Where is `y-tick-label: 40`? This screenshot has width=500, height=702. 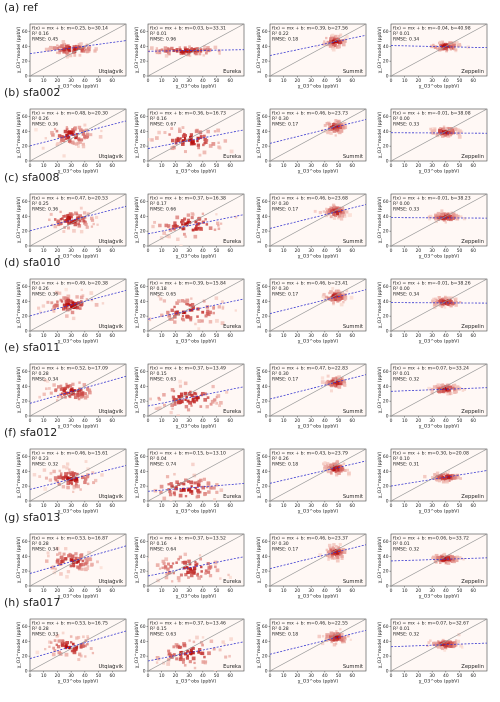 y-tick-label: 40 is located at coordinates (25, 387).